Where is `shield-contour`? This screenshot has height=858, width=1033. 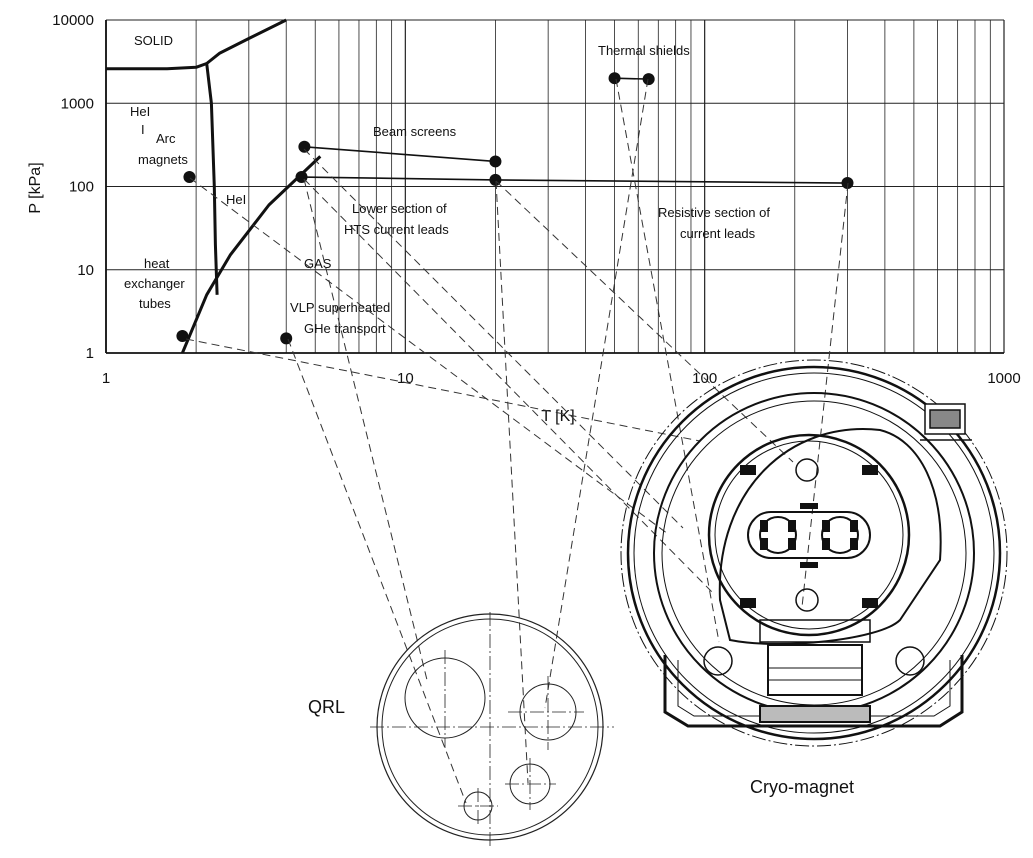
shield-contour is located at coordinates (830, 536).